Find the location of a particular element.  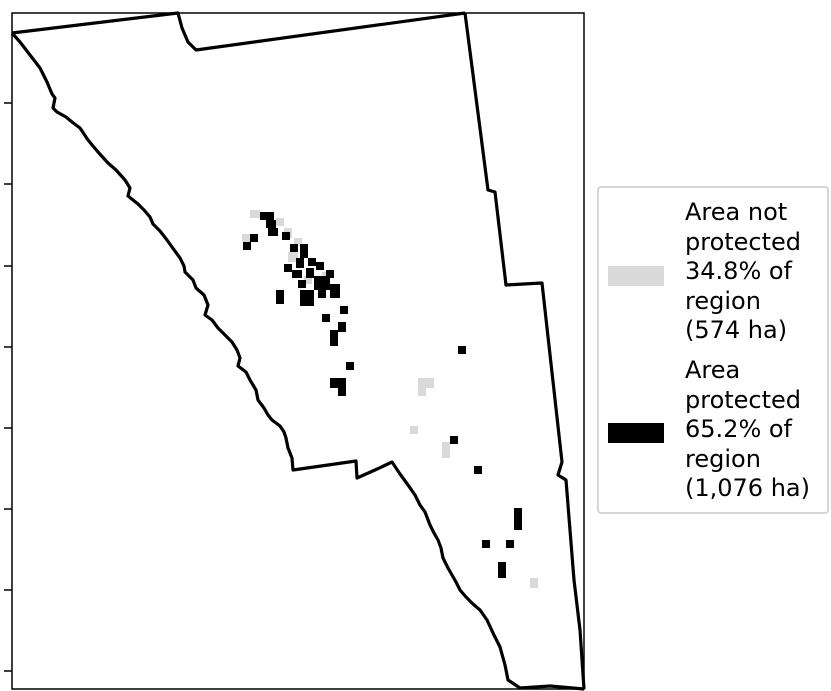

legend-swatch-not-protected is located at coordinates (636, 276).